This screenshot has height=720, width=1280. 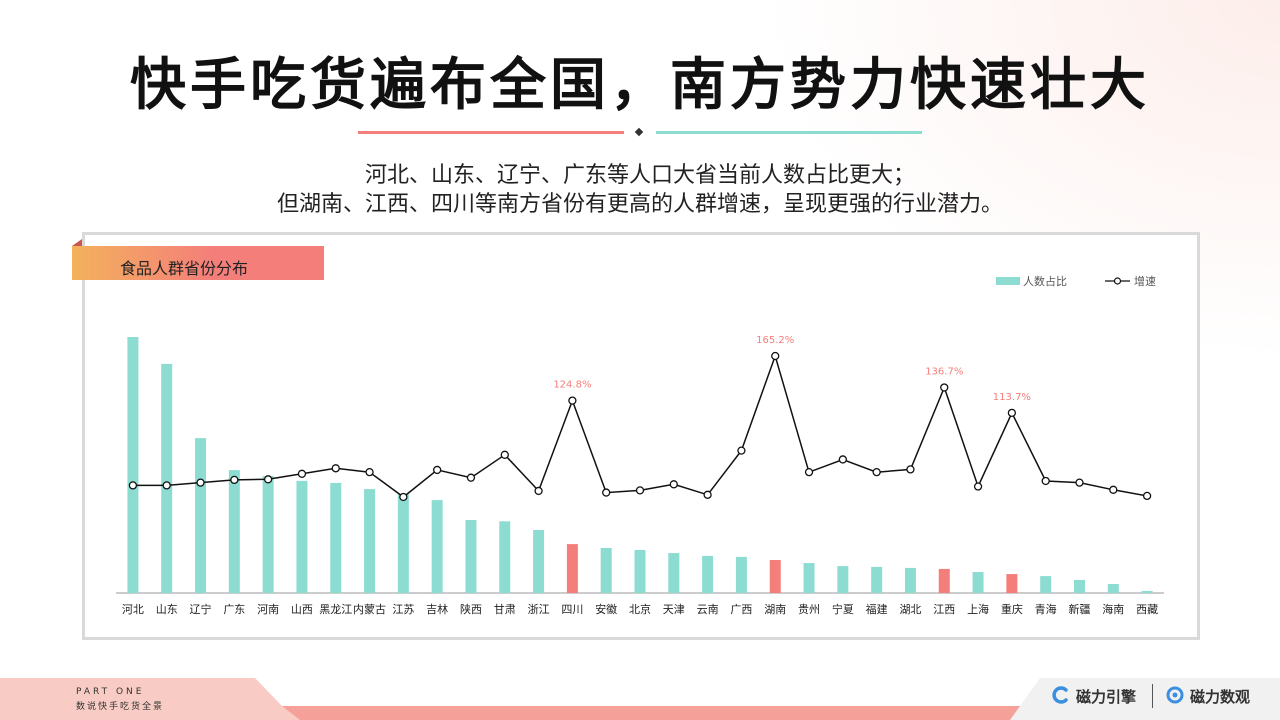 I want to click on x-tick-label: 黑龙江, so click(x=335, y=609).